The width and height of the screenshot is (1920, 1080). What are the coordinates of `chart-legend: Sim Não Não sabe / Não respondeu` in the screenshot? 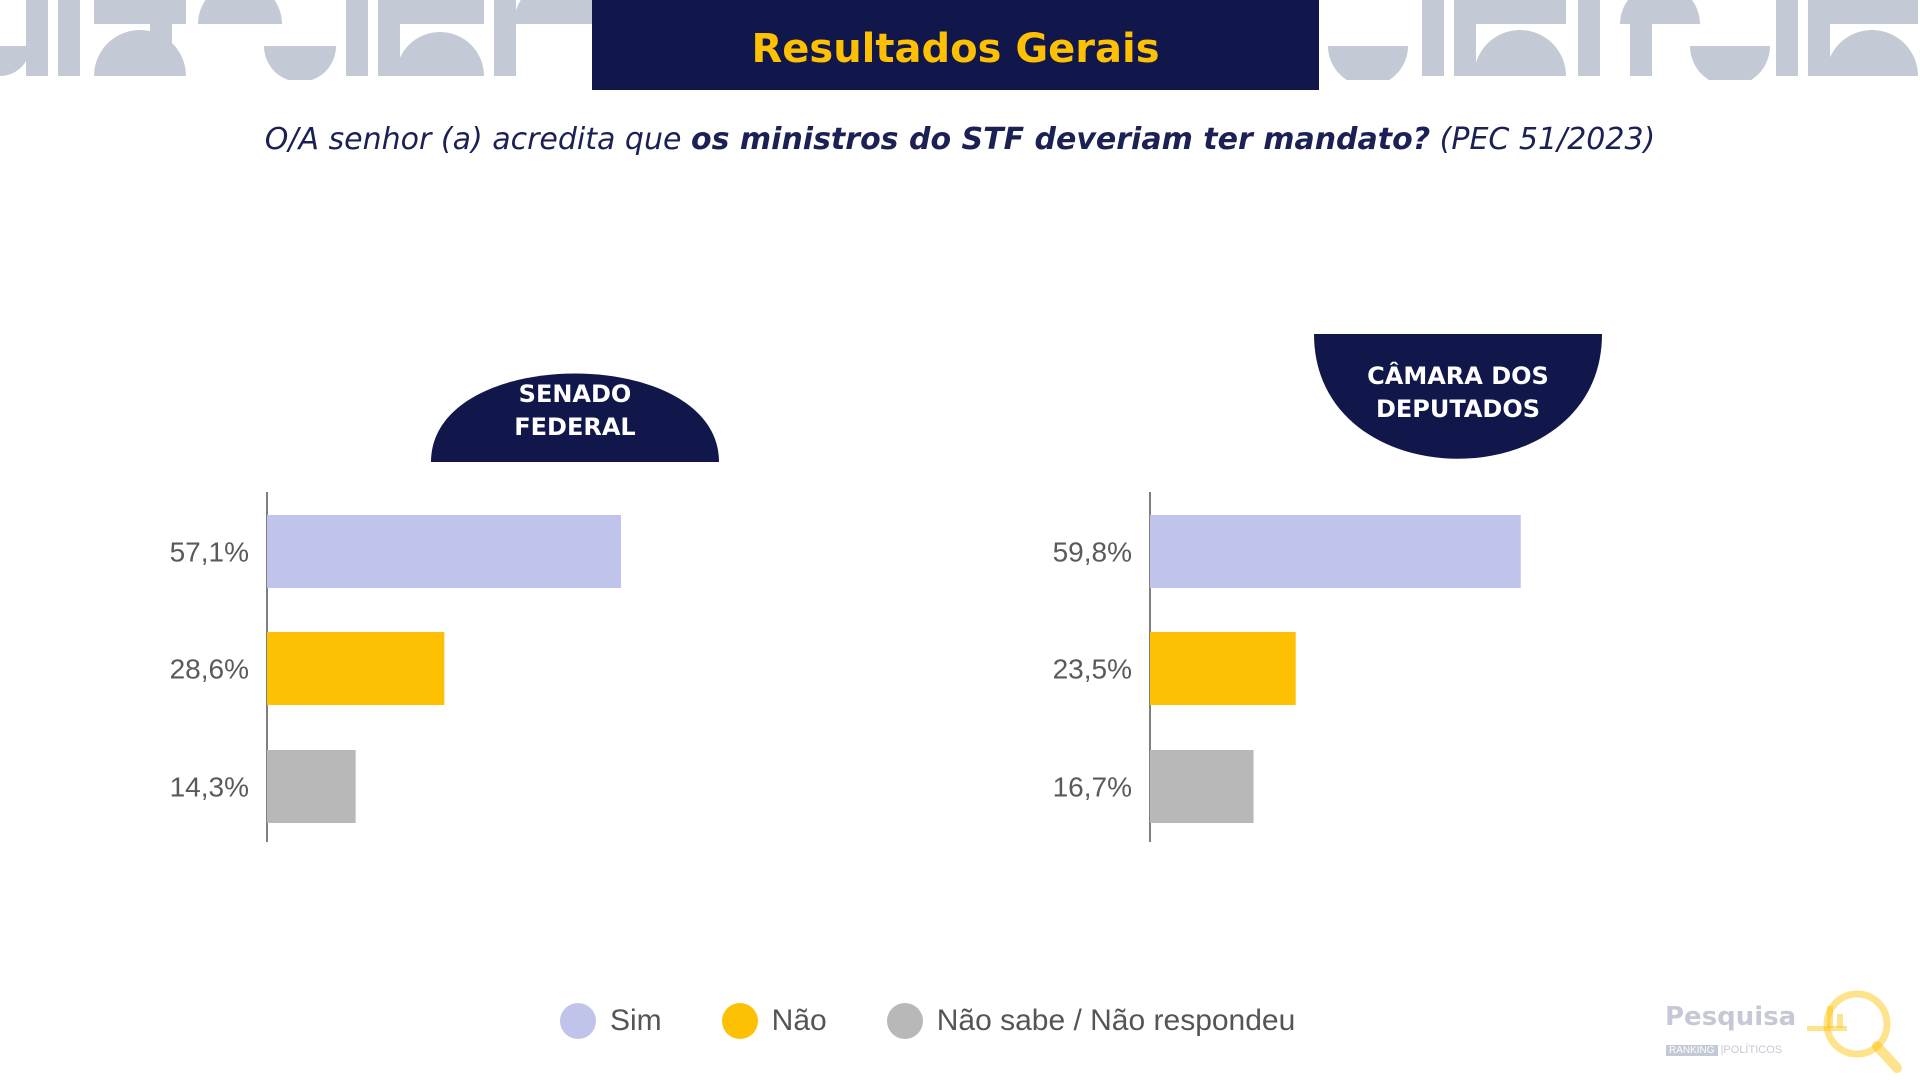 It's located at (927, 1021).